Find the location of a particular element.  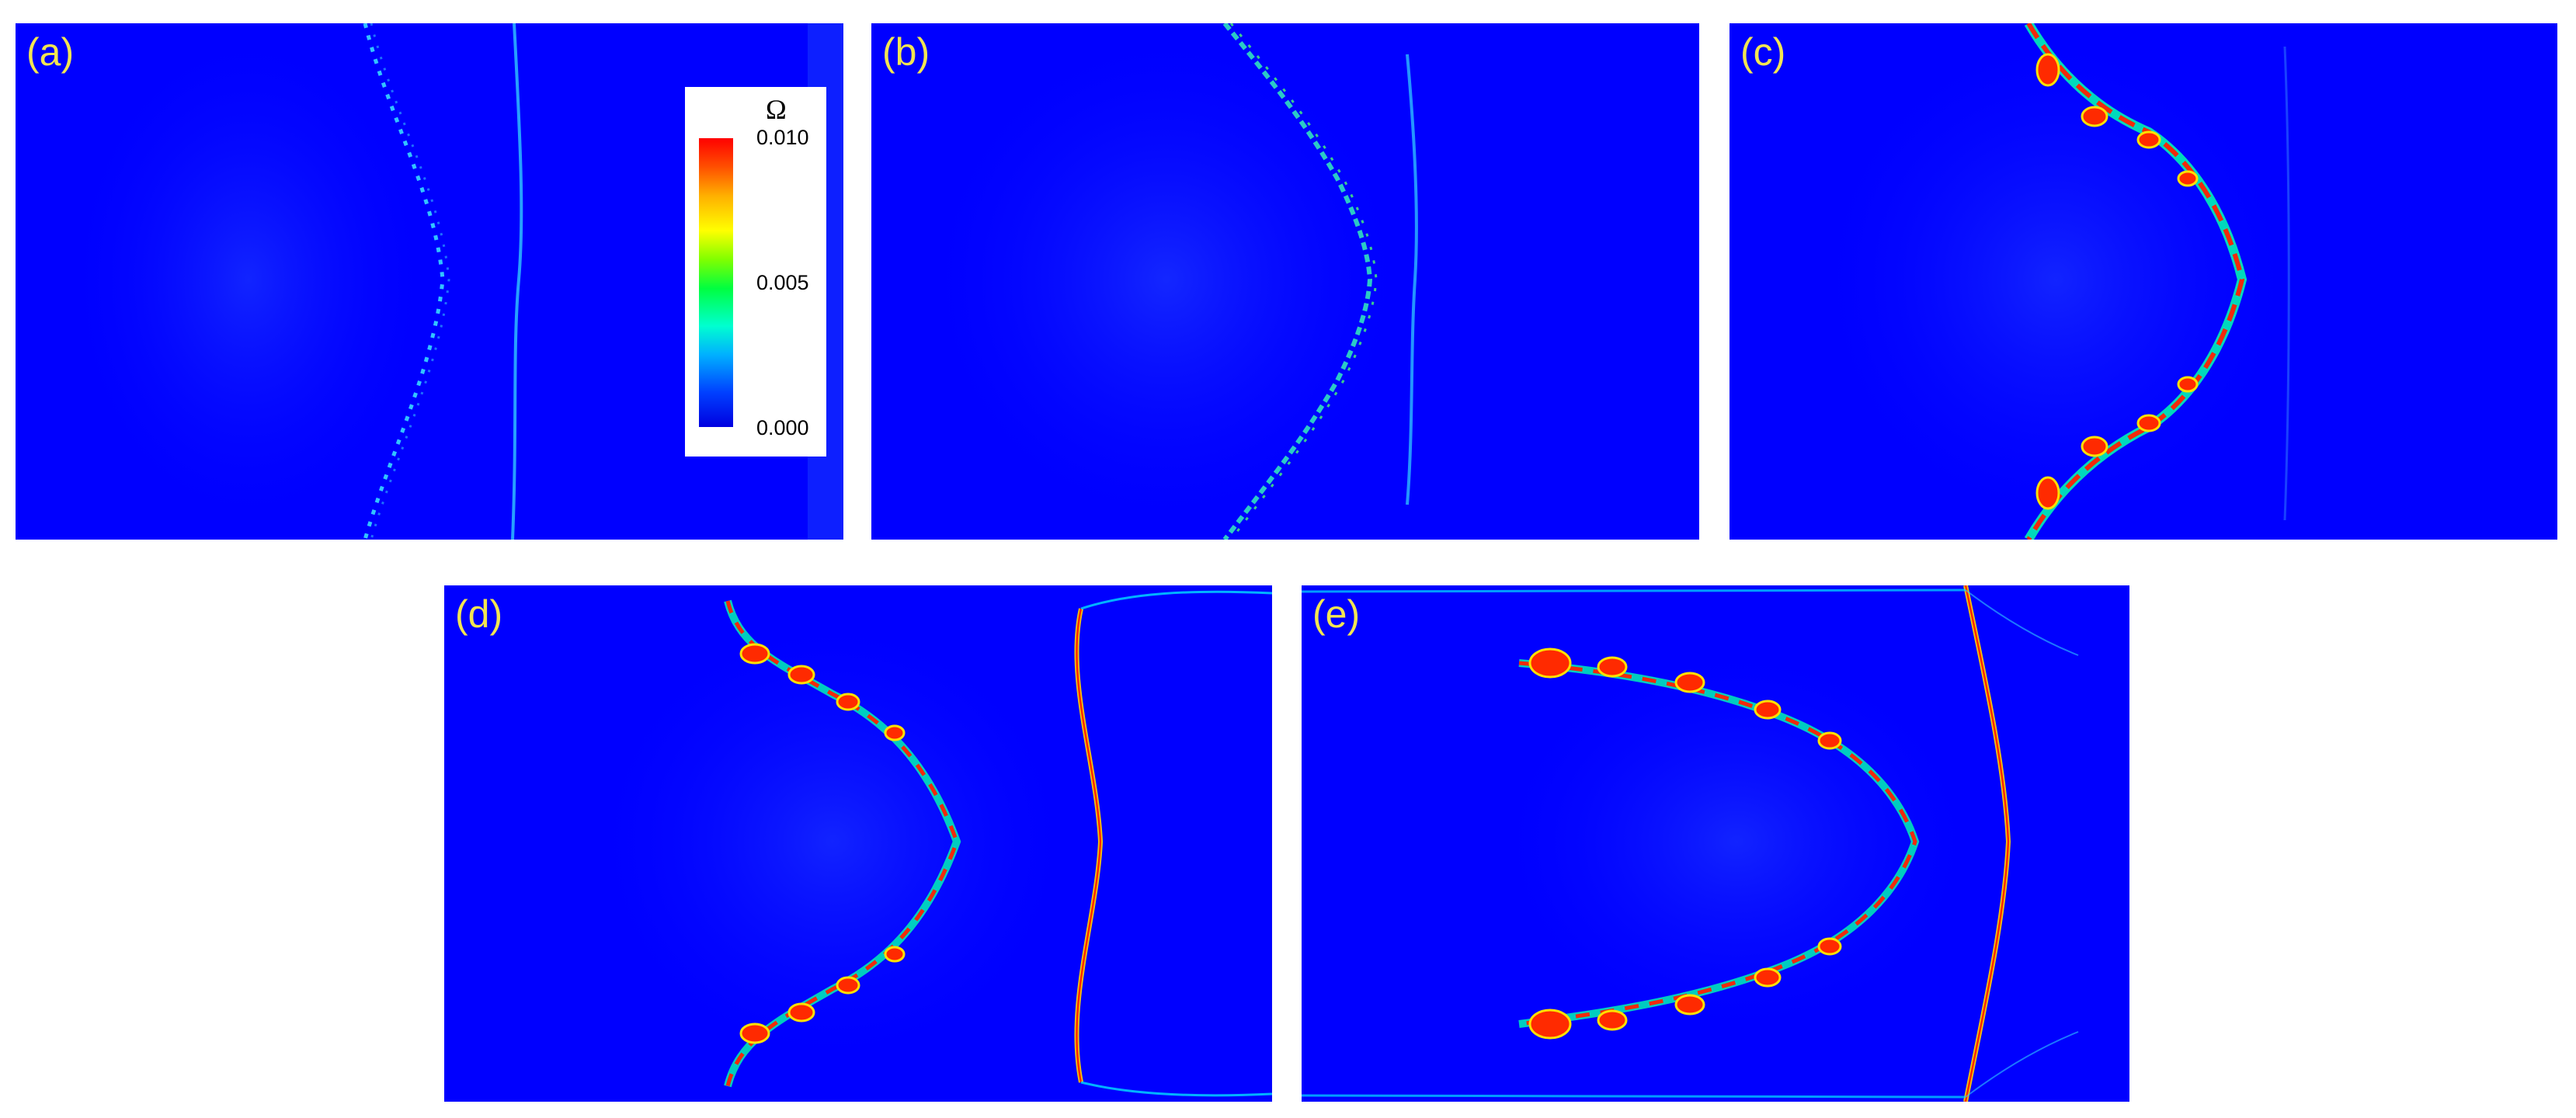

vorticity-field-d is located at coordinates (928, 843).